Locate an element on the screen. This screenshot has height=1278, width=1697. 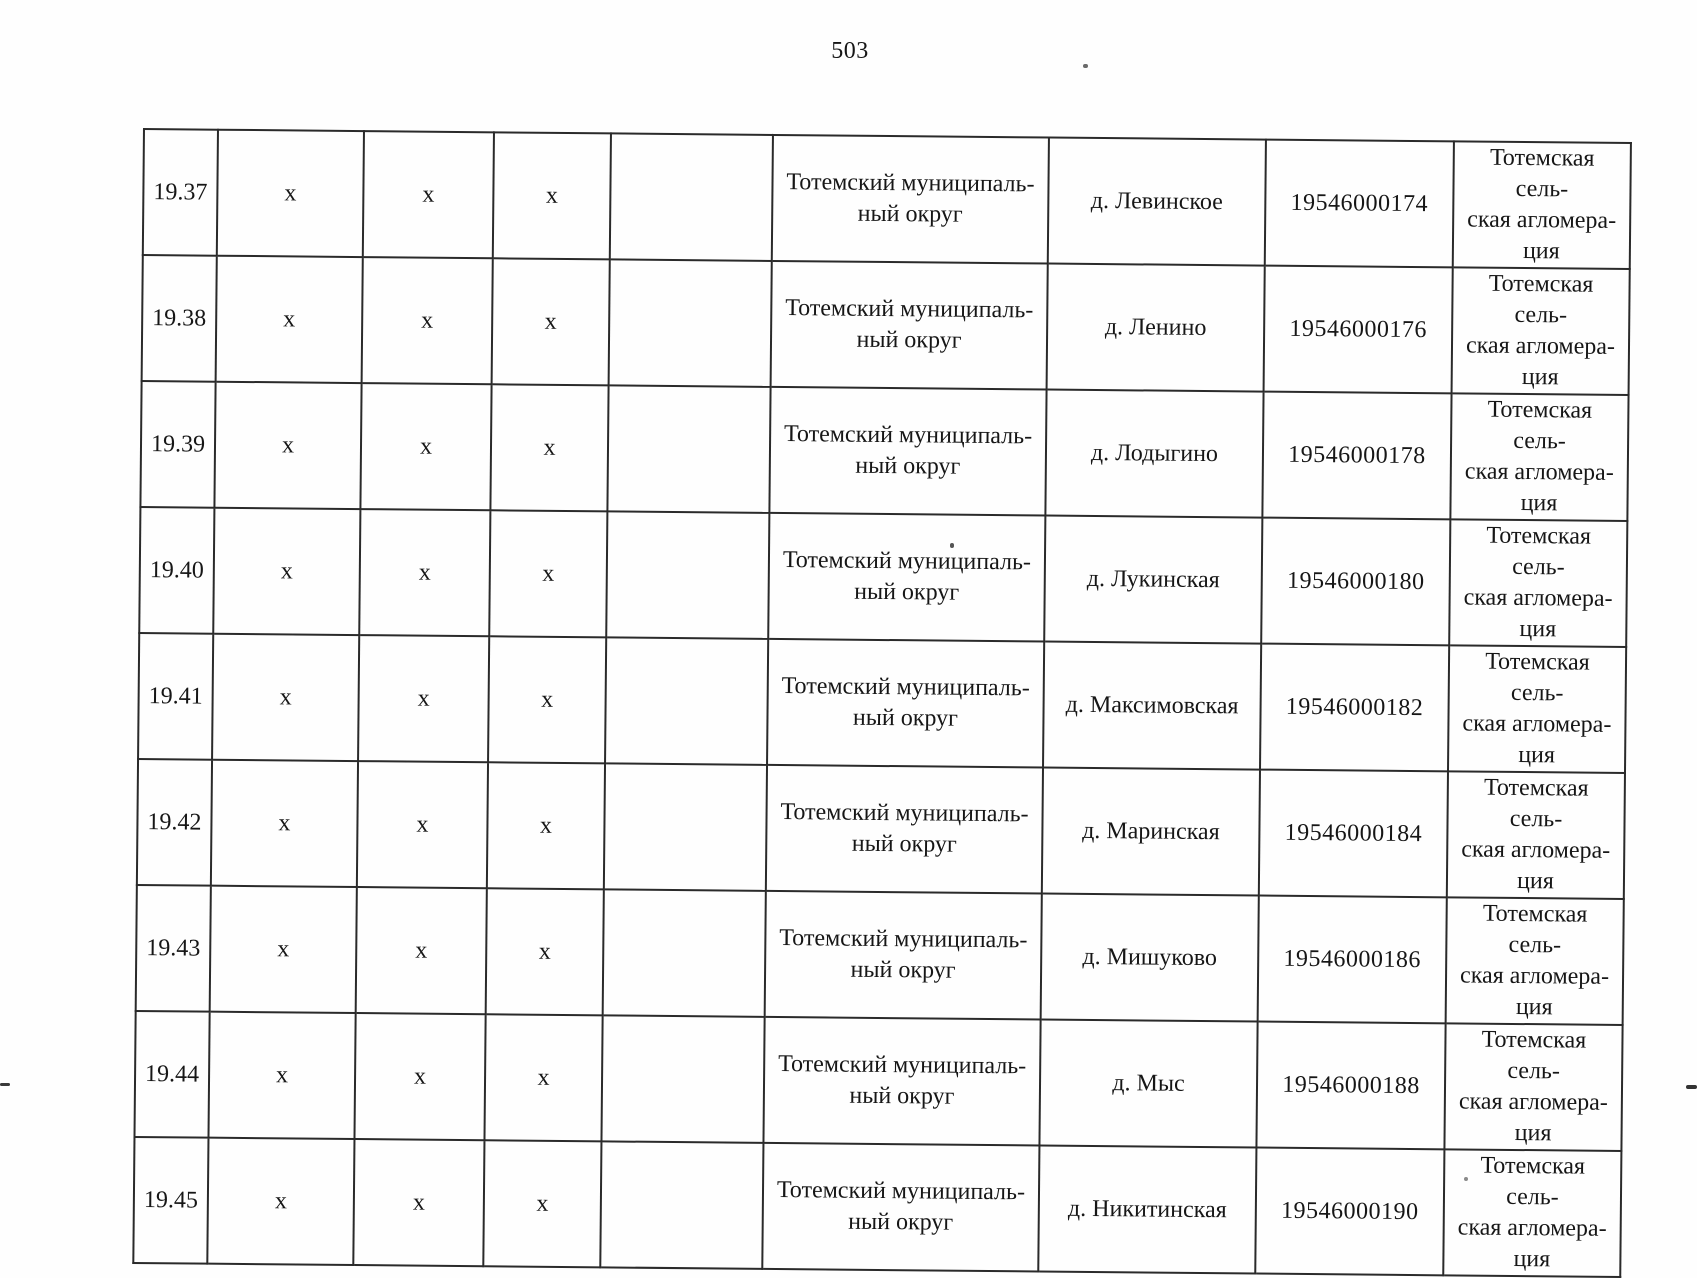
code-cell: 19546000178 is located at coordinates (1357, 455).